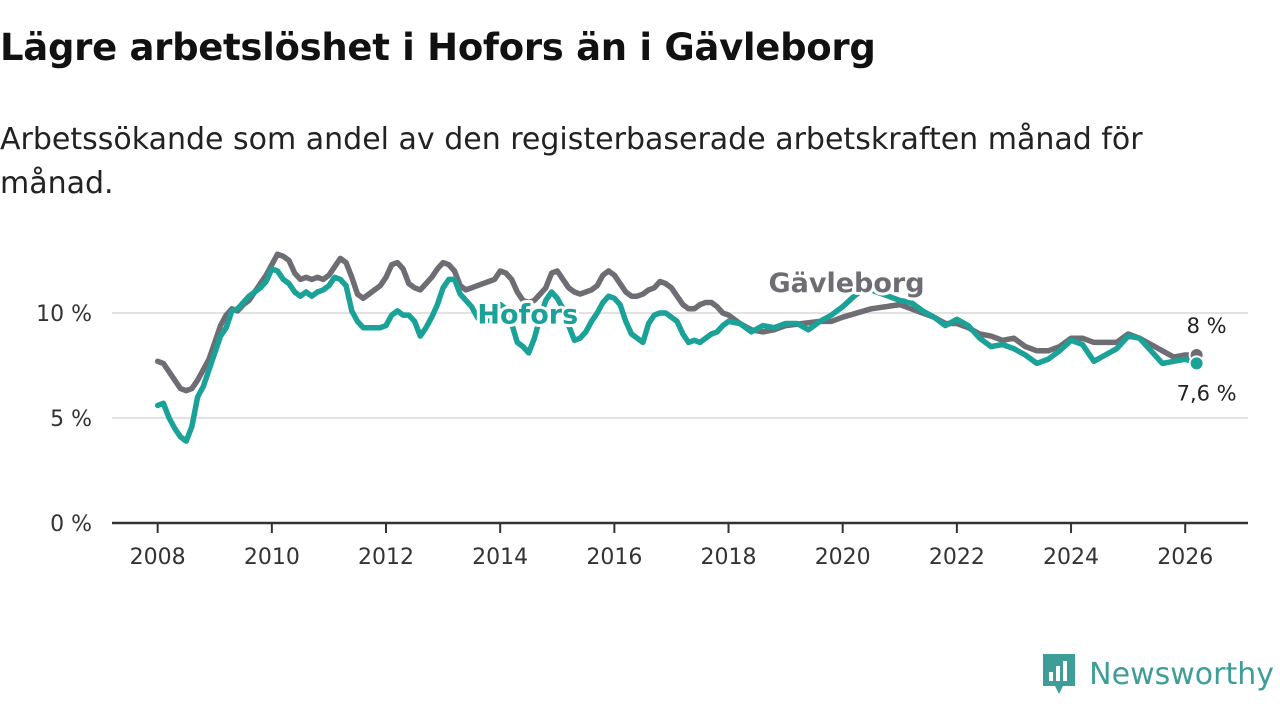  Describe the element at coordinates (1185, 557) in the screenshot. I see `x-tick-label: 2026` at that location.